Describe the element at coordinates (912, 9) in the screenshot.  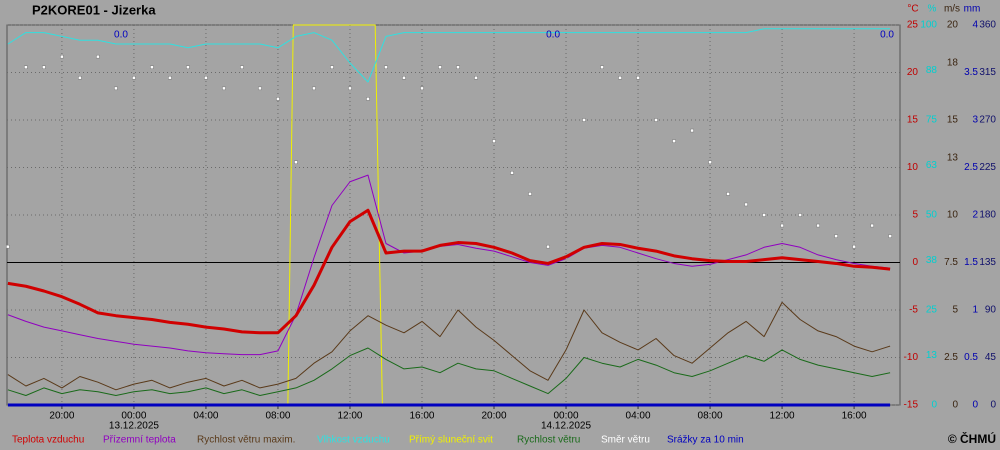
I see `axis-unit: °C` at that location.